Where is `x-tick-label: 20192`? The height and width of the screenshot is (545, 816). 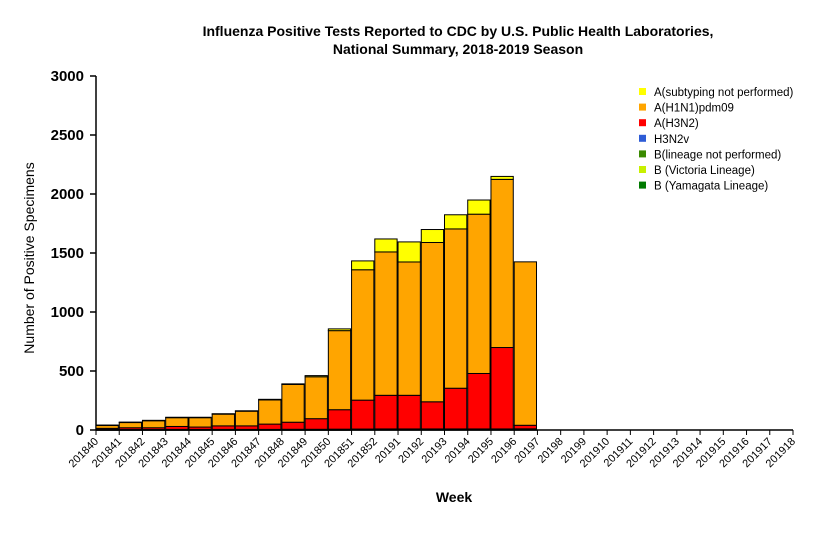
x-tick-label: 20192 is located at coordinates (411, 451).